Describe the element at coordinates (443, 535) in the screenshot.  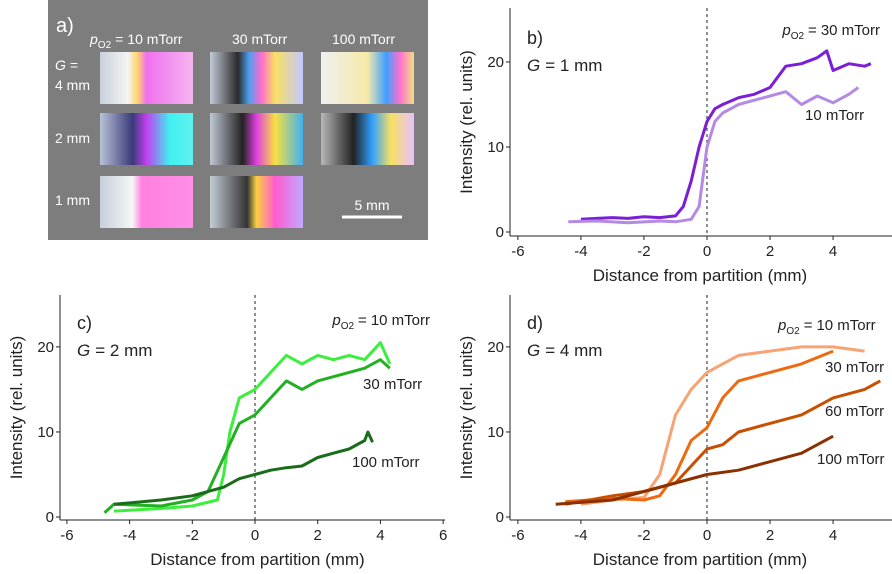
I see `x-tick-label: 6` at that location.